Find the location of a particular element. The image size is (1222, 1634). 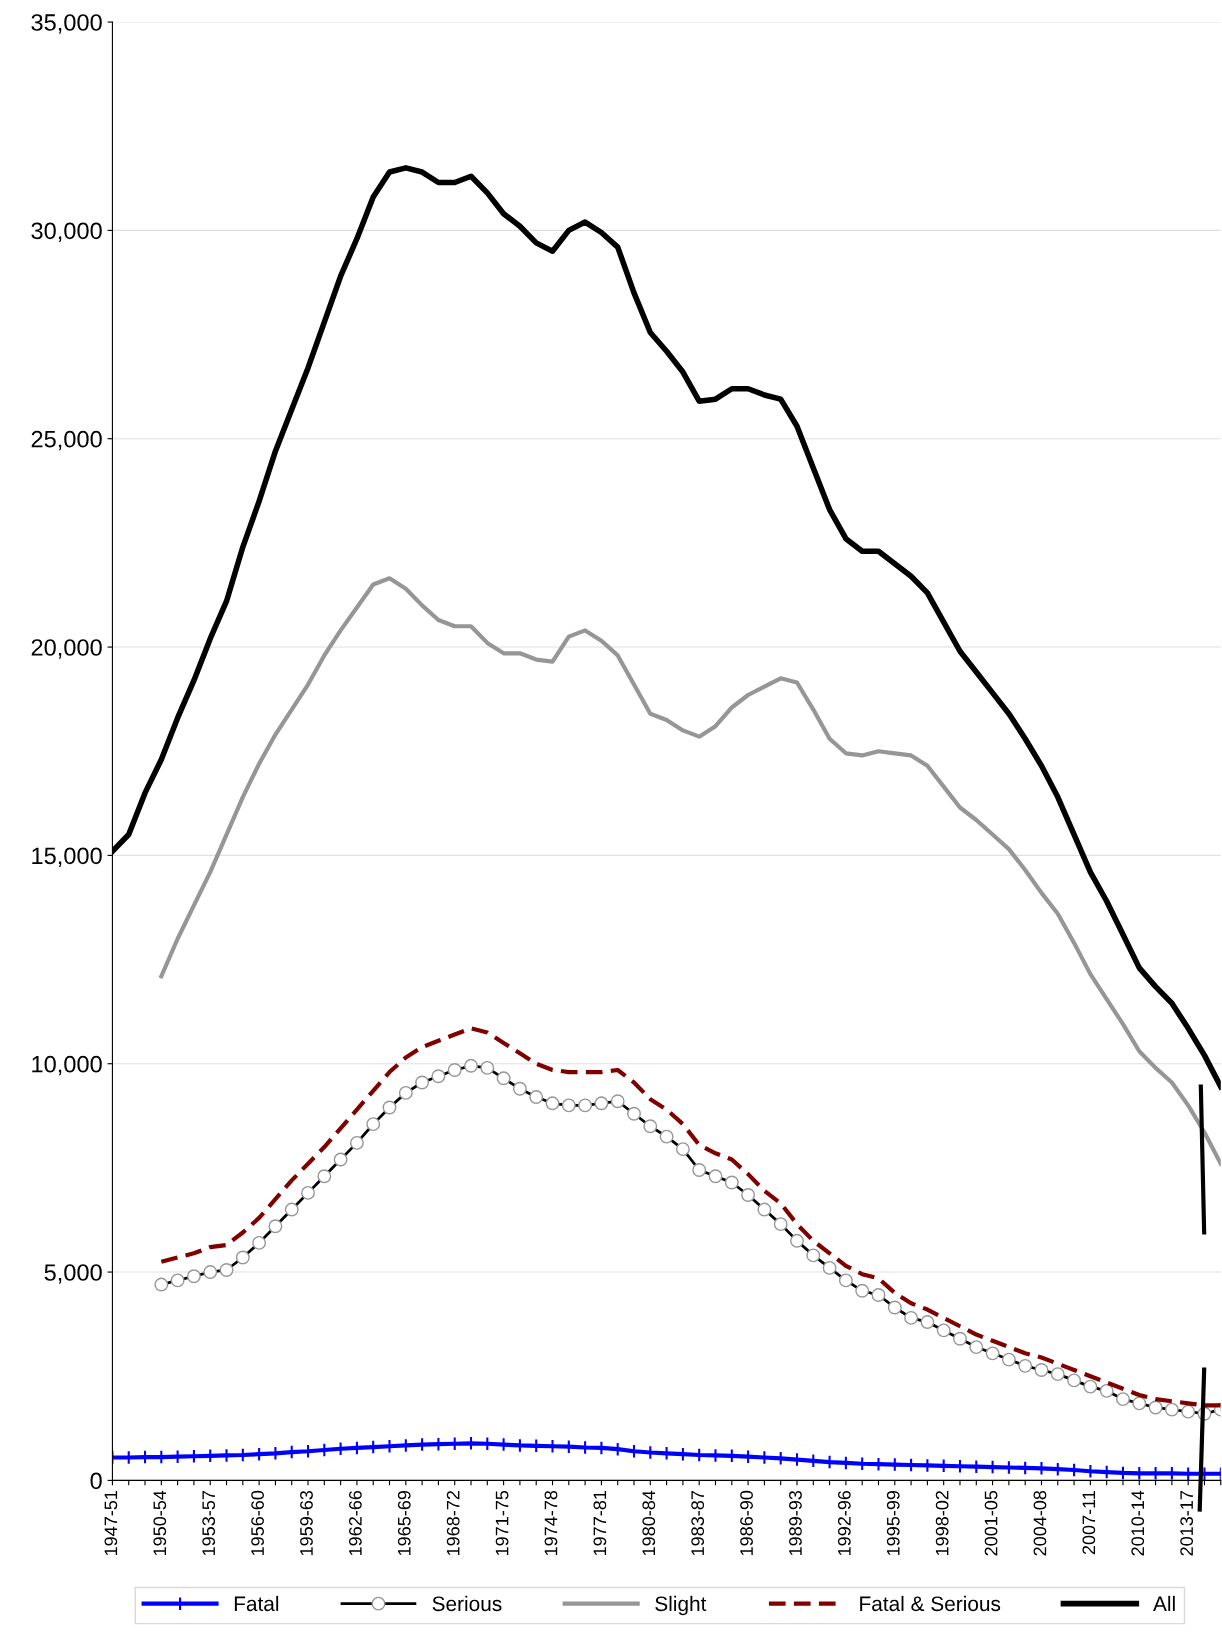

legend-label: Slight is located at coordinates (681, 1605).